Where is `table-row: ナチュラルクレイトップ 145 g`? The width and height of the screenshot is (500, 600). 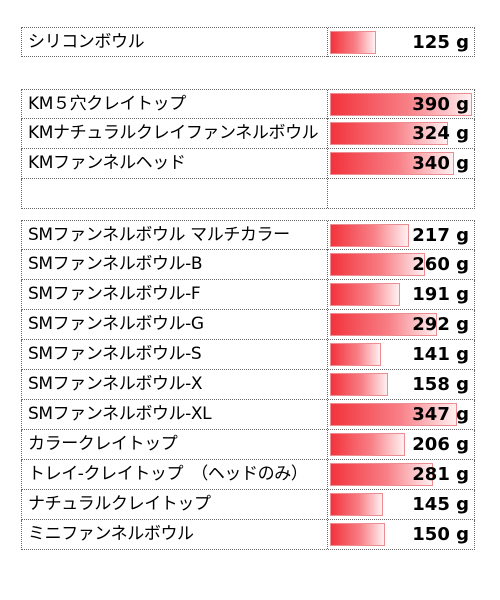 table-row: ナチュラルクレイトップ 145 g is located at coordinates (248, 505).